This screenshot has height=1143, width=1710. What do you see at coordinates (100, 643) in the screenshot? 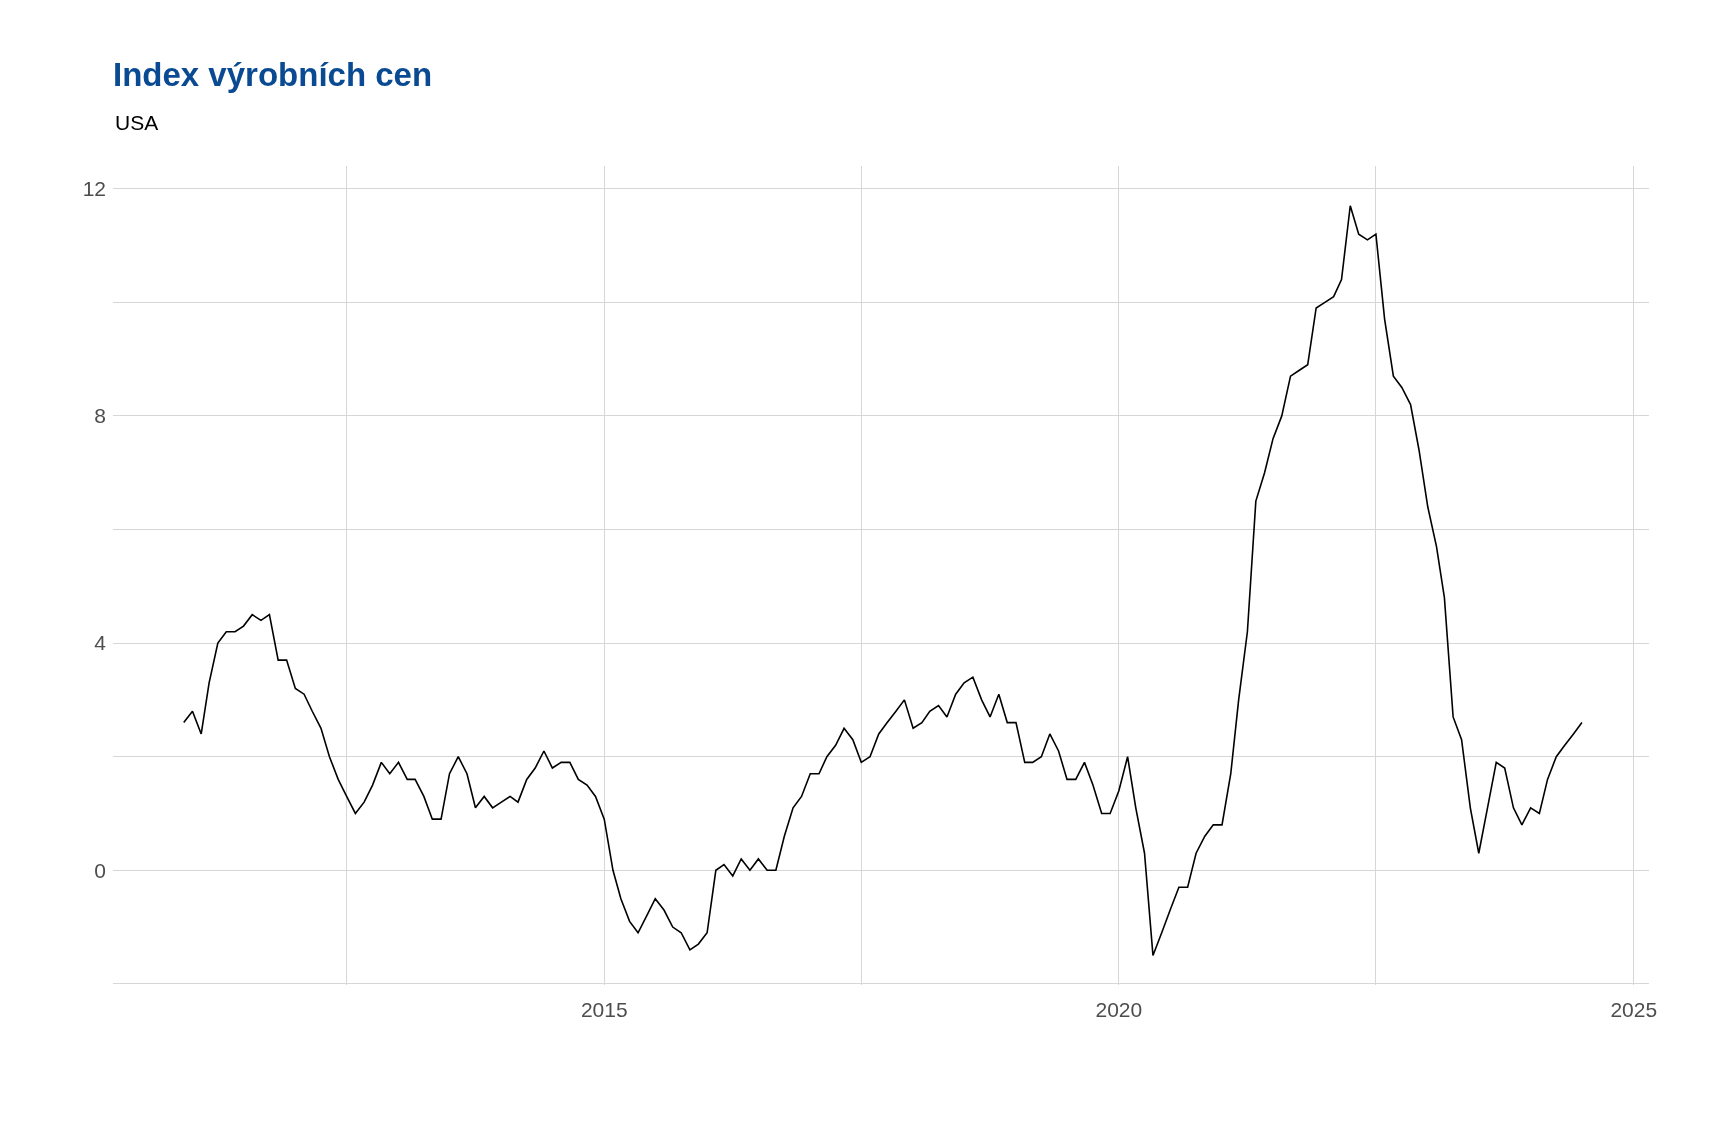
I see `y-tick-label: 4` at bounding box center [100, 643].